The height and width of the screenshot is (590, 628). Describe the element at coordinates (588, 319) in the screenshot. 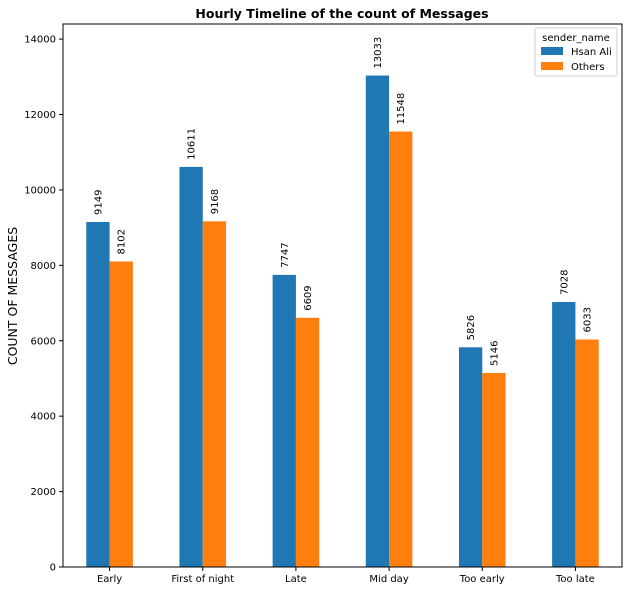

I see `bar-value-label: 6033` at that location.